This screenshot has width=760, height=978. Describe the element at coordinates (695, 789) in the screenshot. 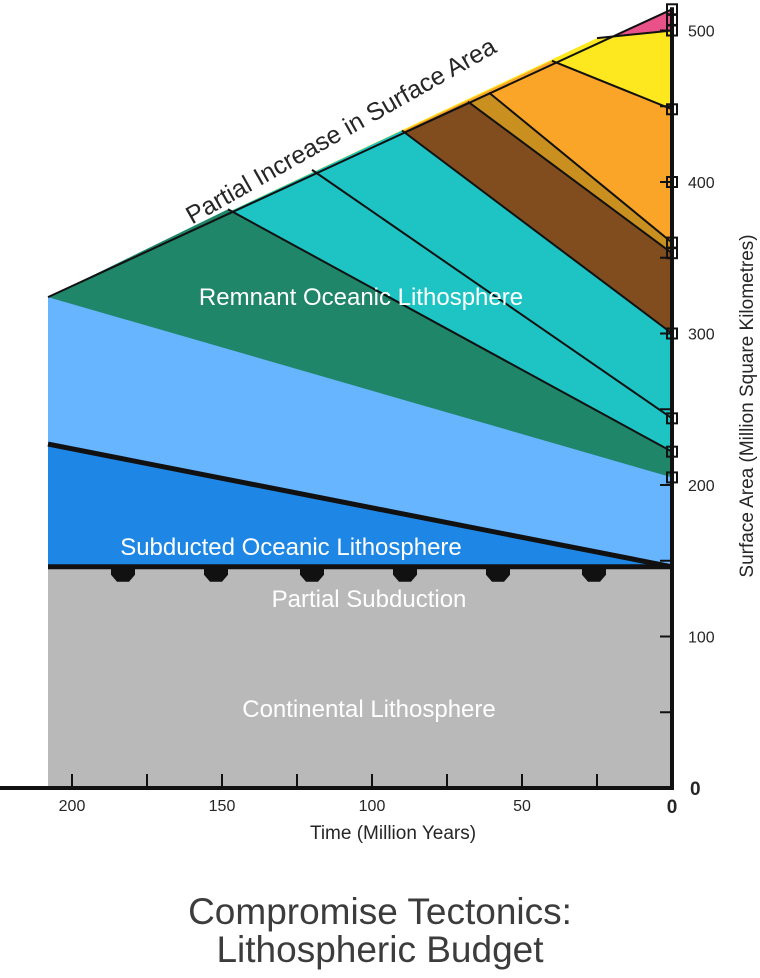

I see `y-tick-label: 0` at that location.